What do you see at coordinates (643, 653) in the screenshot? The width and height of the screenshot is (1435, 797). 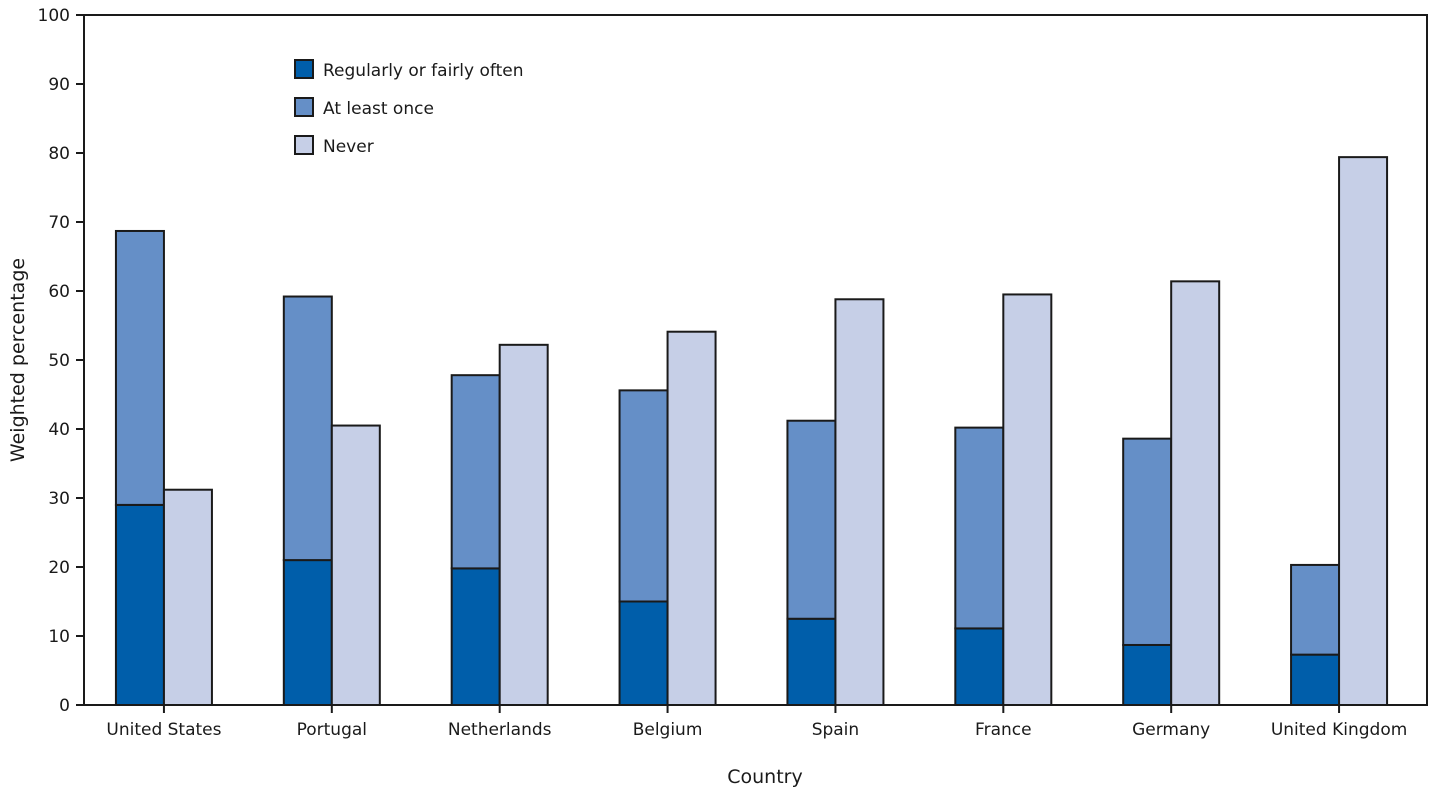 I see `bar-belgium-regularly-or-fairly-often` at bounding box center [643, 653].